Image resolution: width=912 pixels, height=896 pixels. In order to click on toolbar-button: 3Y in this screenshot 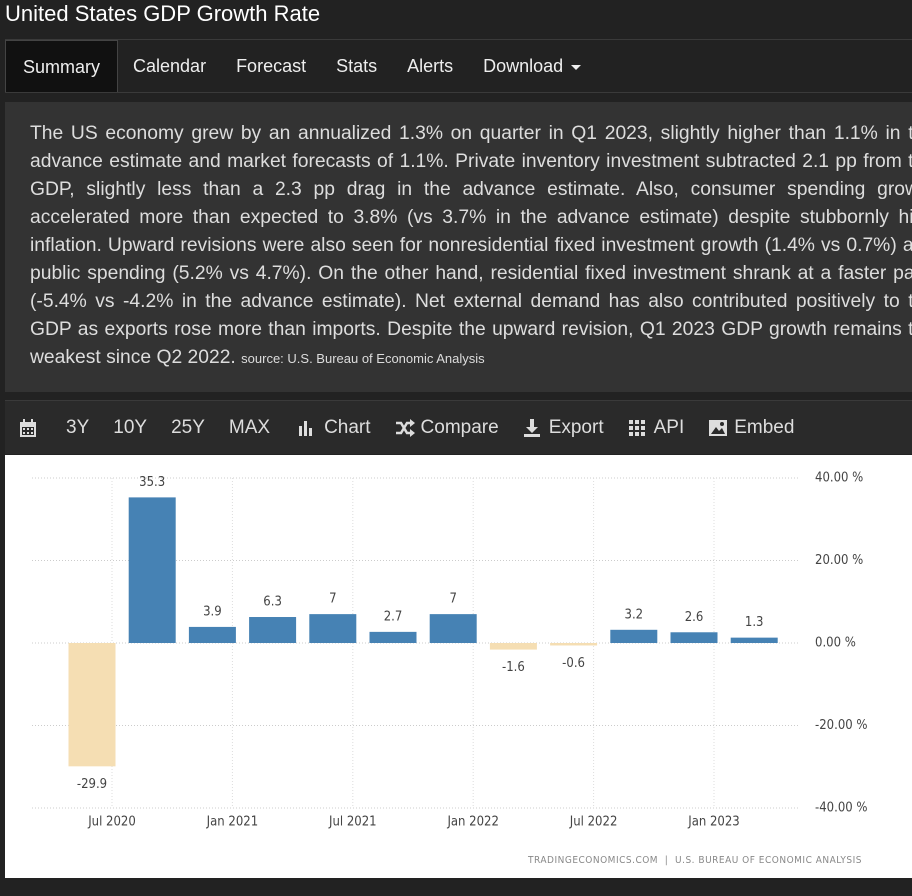, I will do `click(77, 428)`.